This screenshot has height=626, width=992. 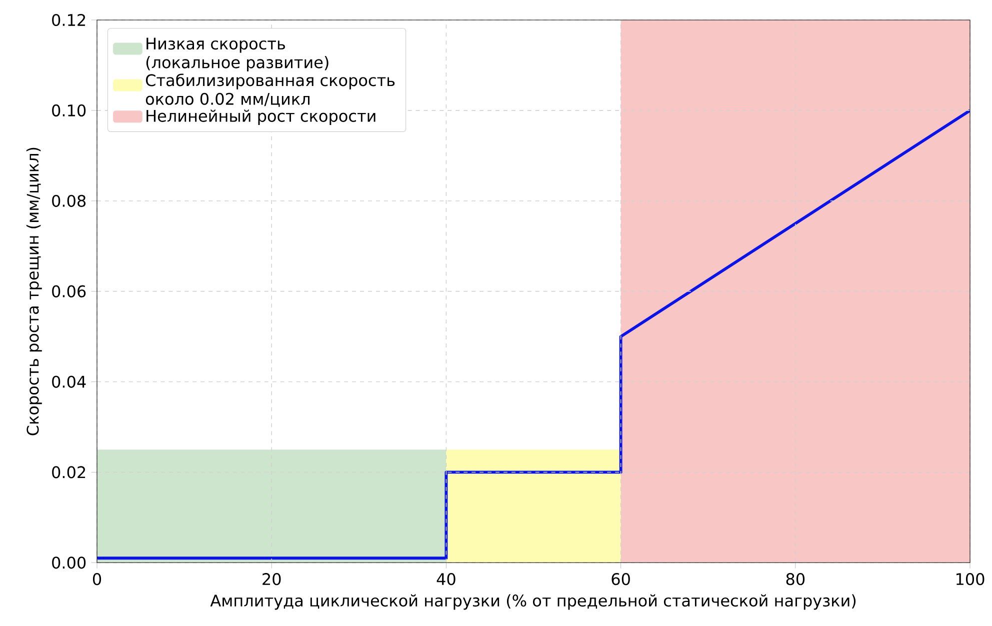 What do you see at coordinates (261, 118) in the screenshot?
I see `legend-label: Нелинейный рост скорости` at bounding box center [261, 118].